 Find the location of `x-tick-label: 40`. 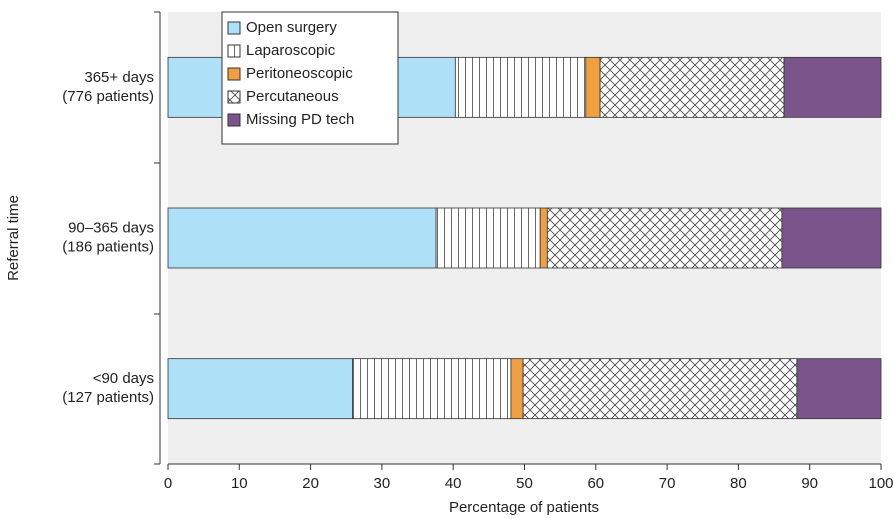

x-tick-label: 40 is located at coordinates (453, 483).